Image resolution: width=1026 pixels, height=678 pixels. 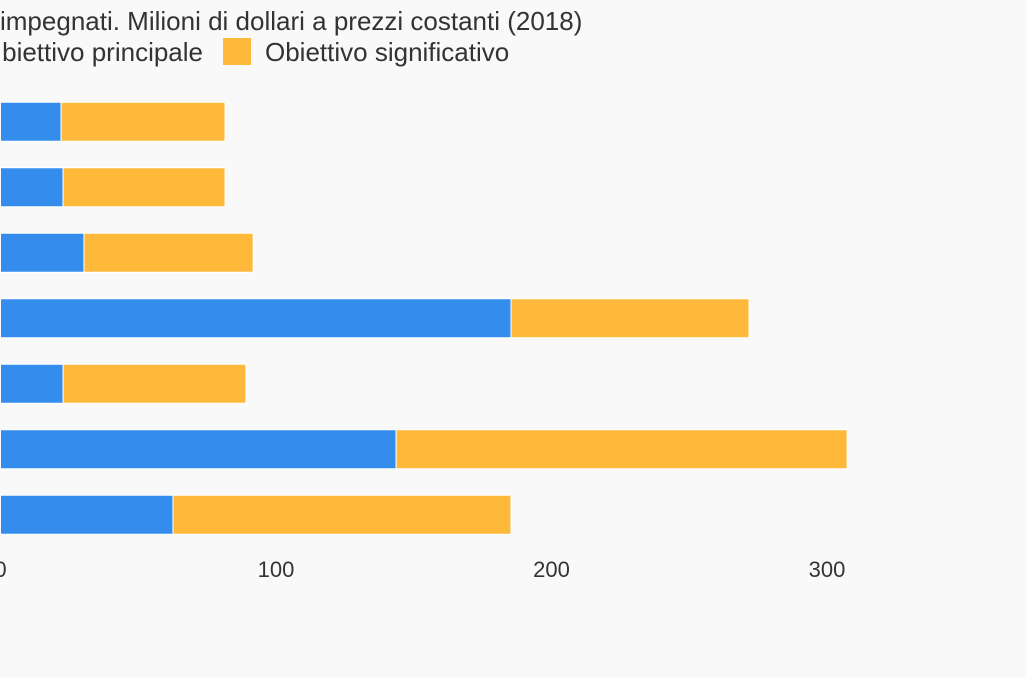 I want to click on legend-label: Obiettivo significativo, so click(x=387, y=52).